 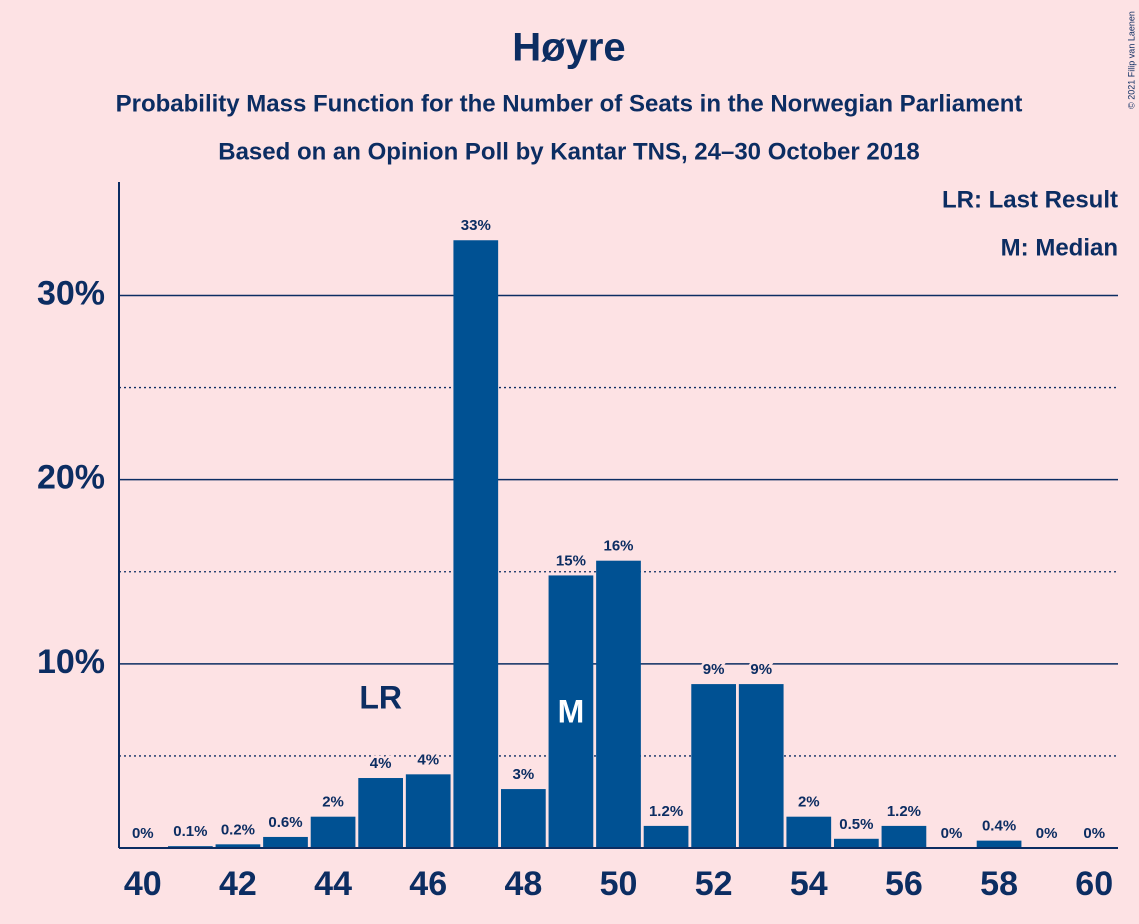 I want to click on data-label: 16%, so click(x=618, y=546).